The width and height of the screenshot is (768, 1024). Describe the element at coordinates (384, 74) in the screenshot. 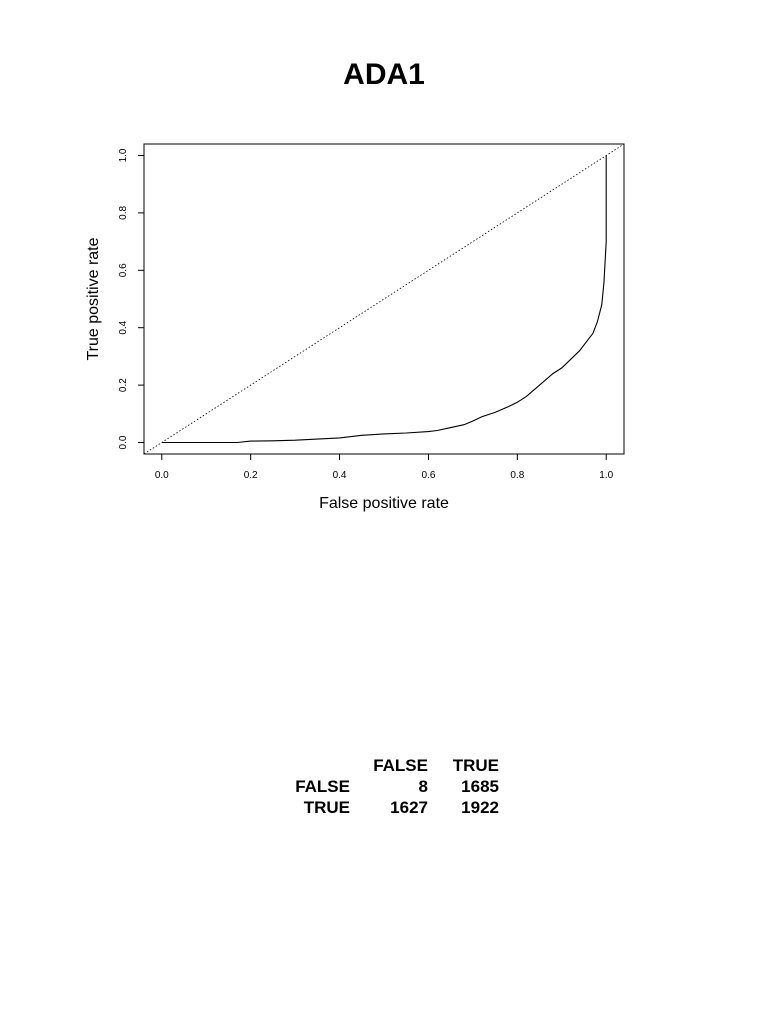

I see `chart-title: ADA1` at that location.